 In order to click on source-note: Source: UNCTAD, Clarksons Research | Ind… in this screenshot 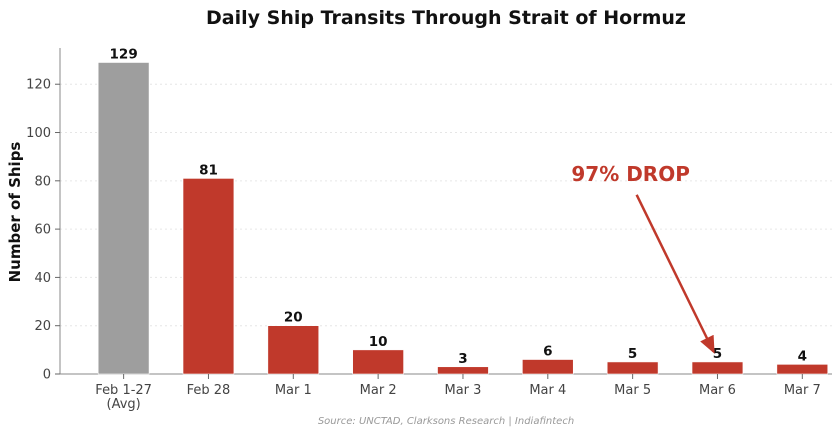, I will do `click(446, 421)`.